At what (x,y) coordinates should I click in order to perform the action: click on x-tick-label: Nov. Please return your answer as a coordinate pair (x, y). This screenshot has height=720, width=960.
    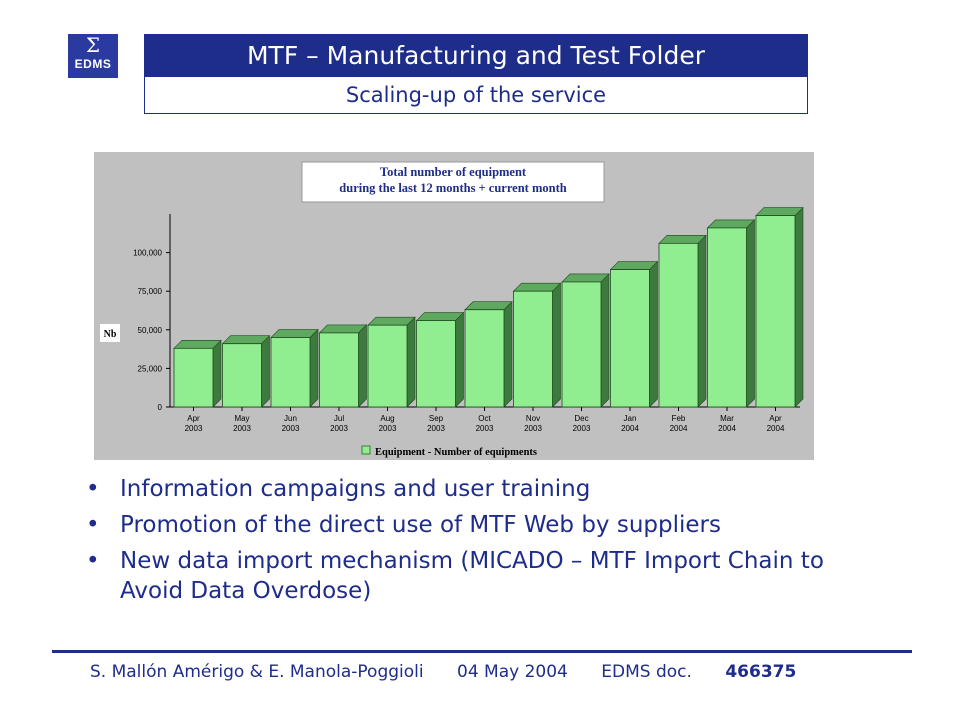
    Looking at the image, I should click on (533, 418).